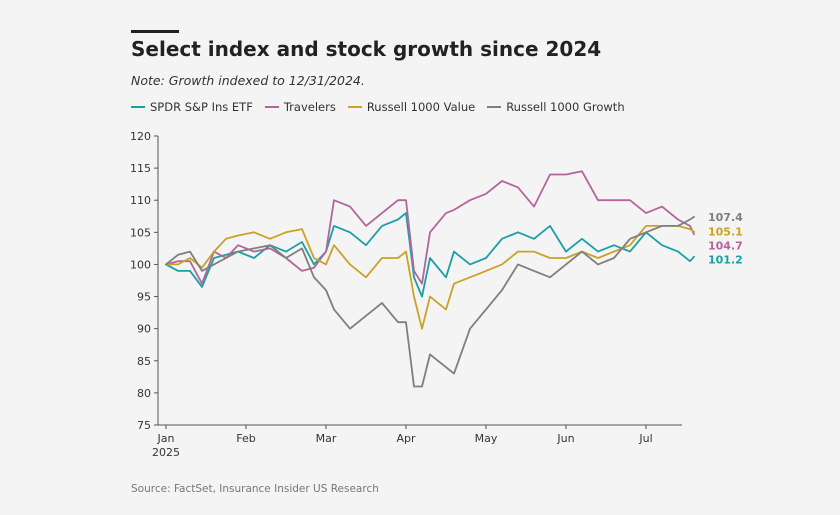 The image size is (840, 515). What do you see at coordinates (140, 168) in the screenshot?
I see `y-tick-label: 115` at bounding box center [140, 168].